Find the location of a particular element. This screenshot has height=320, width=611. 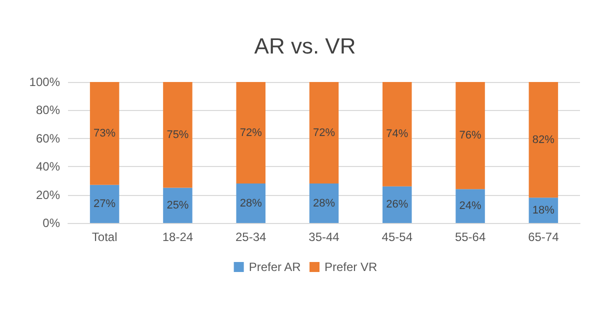

data-label: 73% is located at coordinates (105, 133).